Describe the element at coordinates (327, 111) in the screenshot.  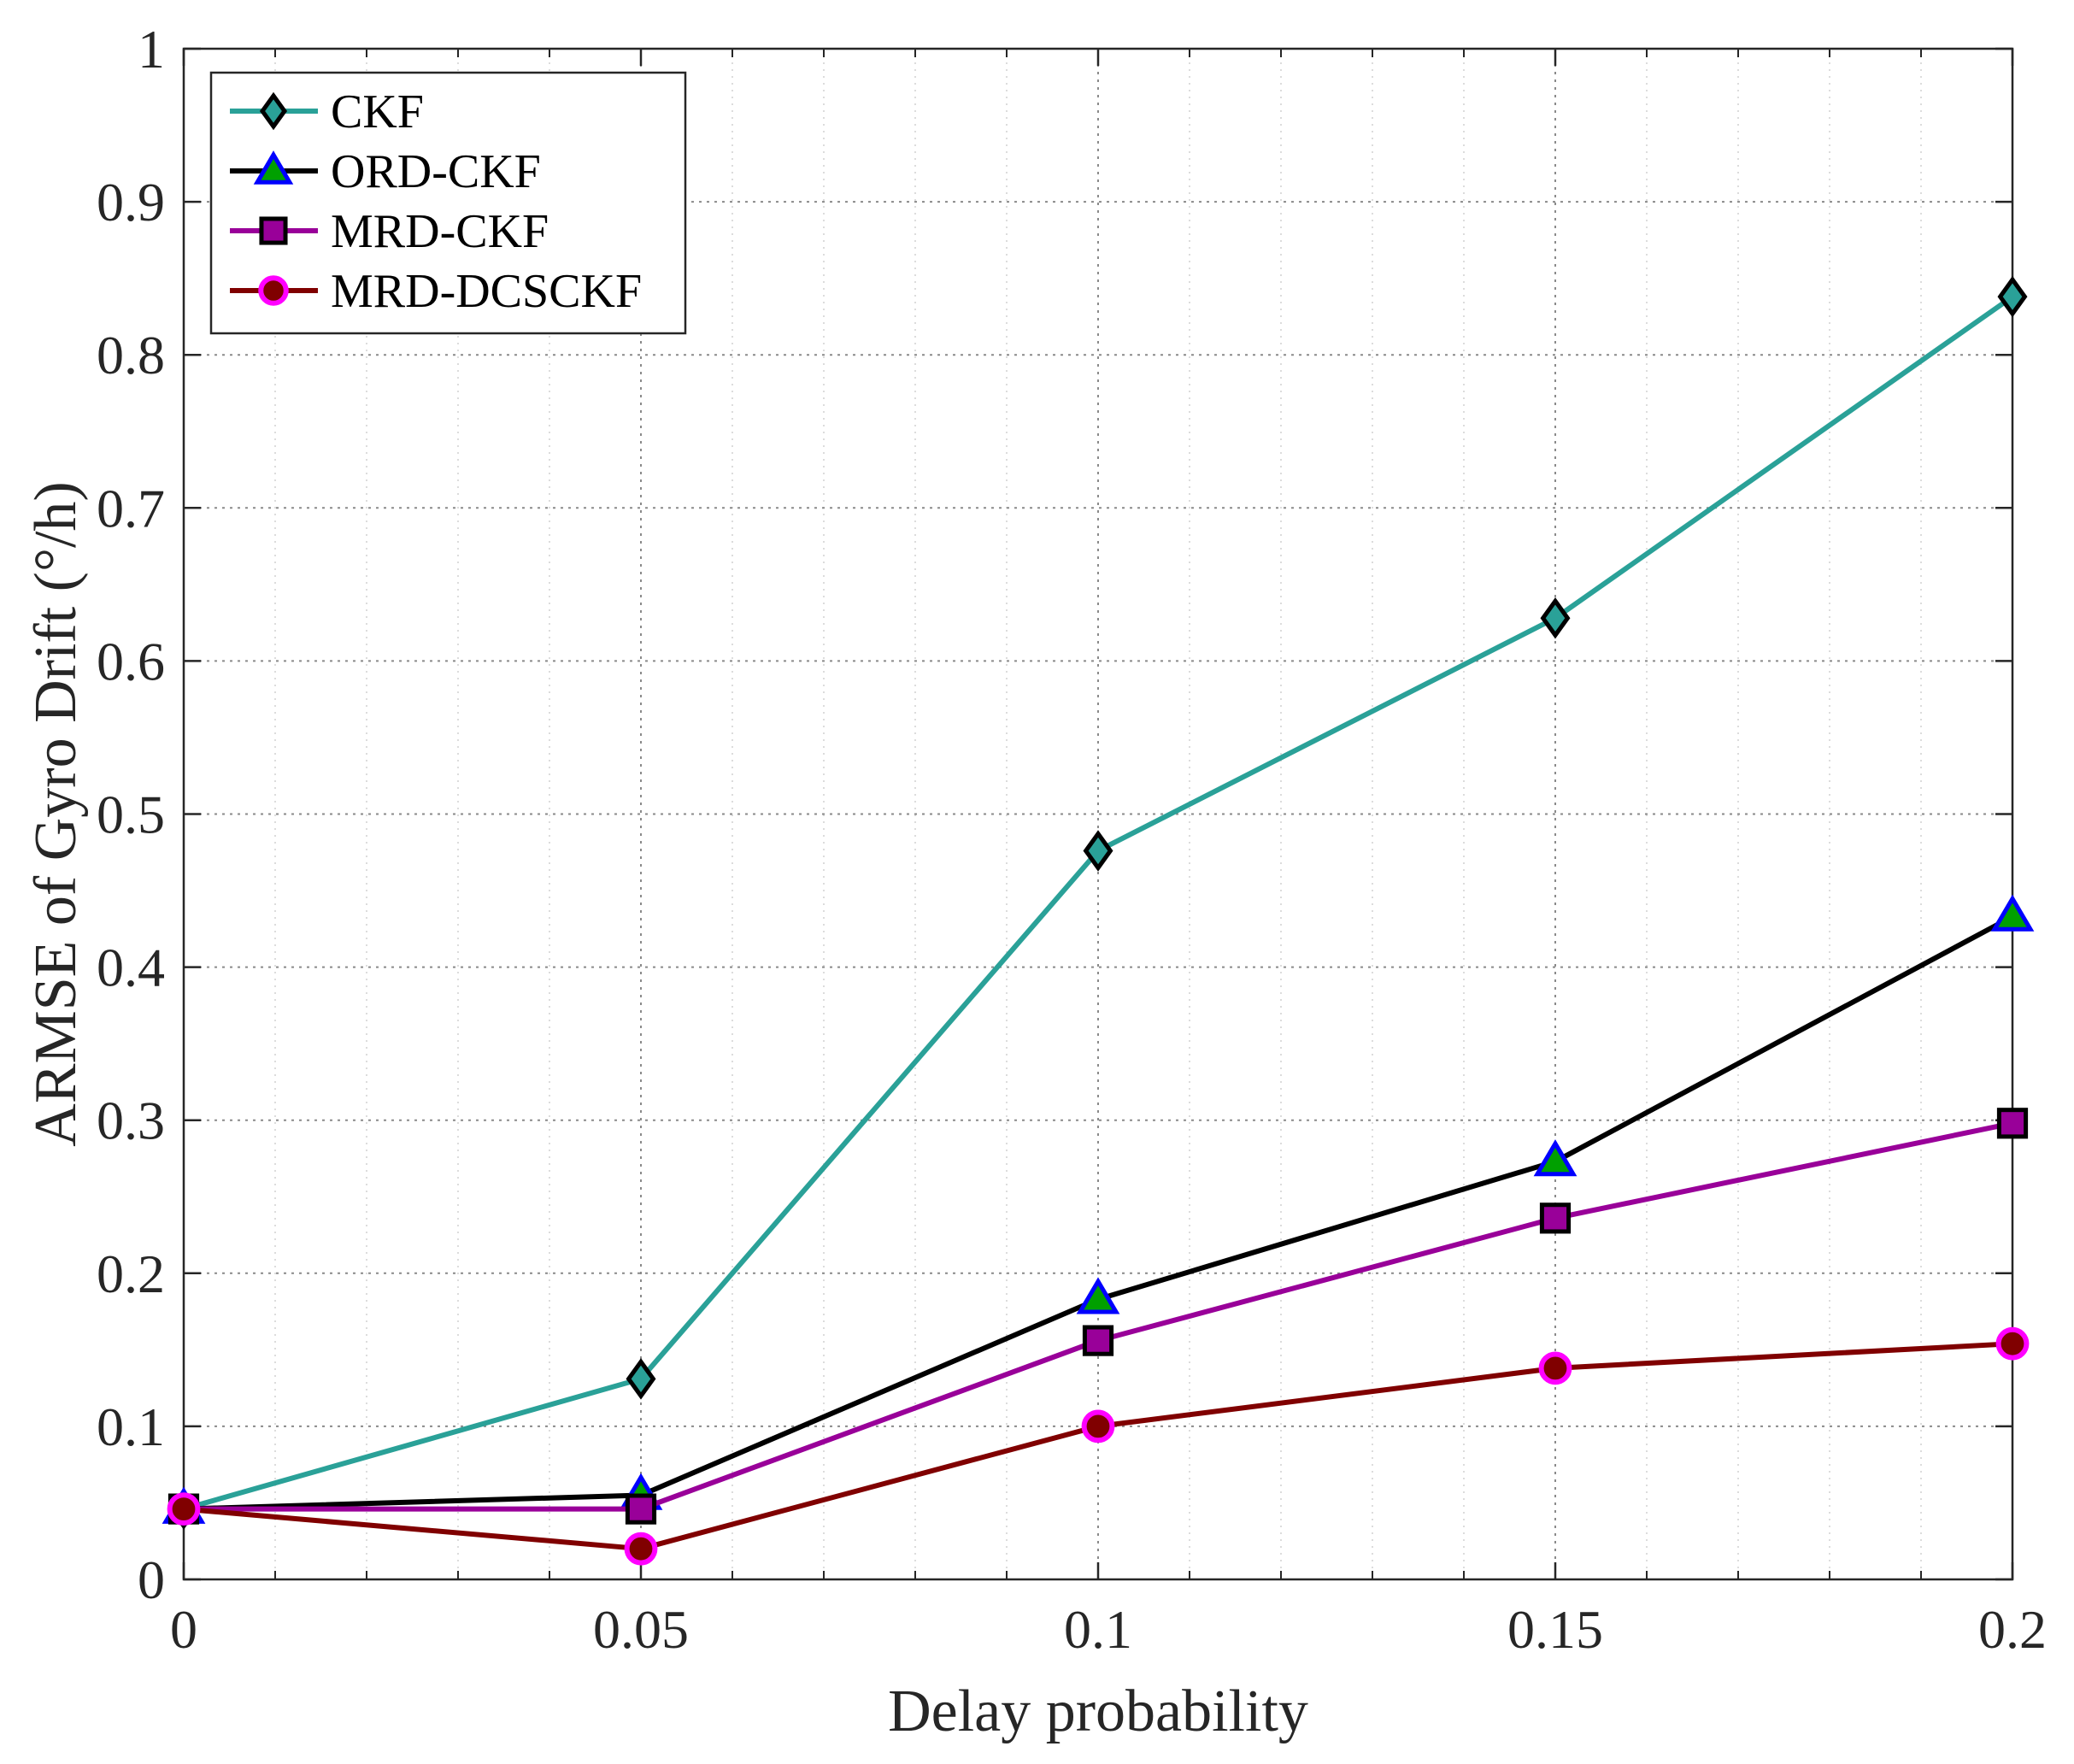
I see `legend-item: CKF` at that location.